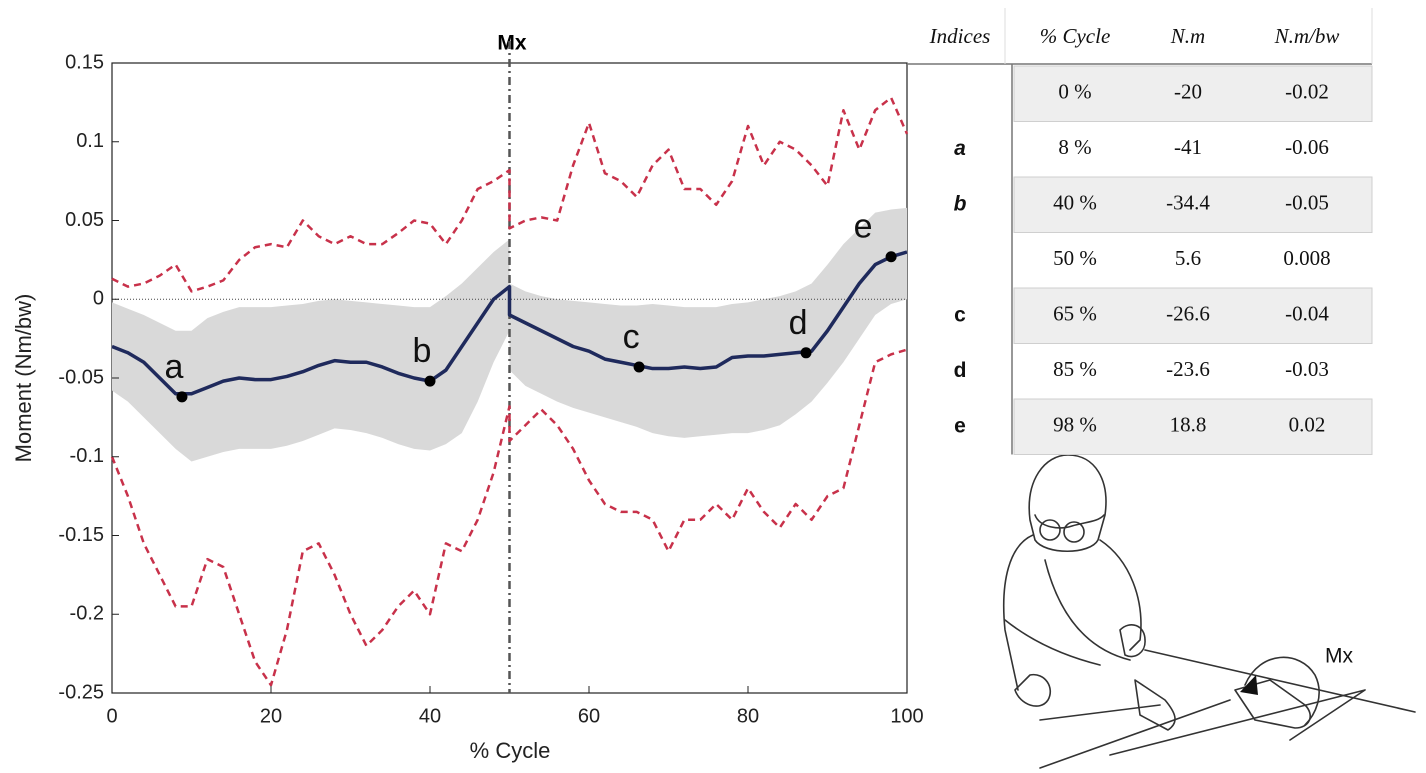  Describe the element at coordinates (589, 716) in the screenshot. I see `x-tick-label: 60` at that location.